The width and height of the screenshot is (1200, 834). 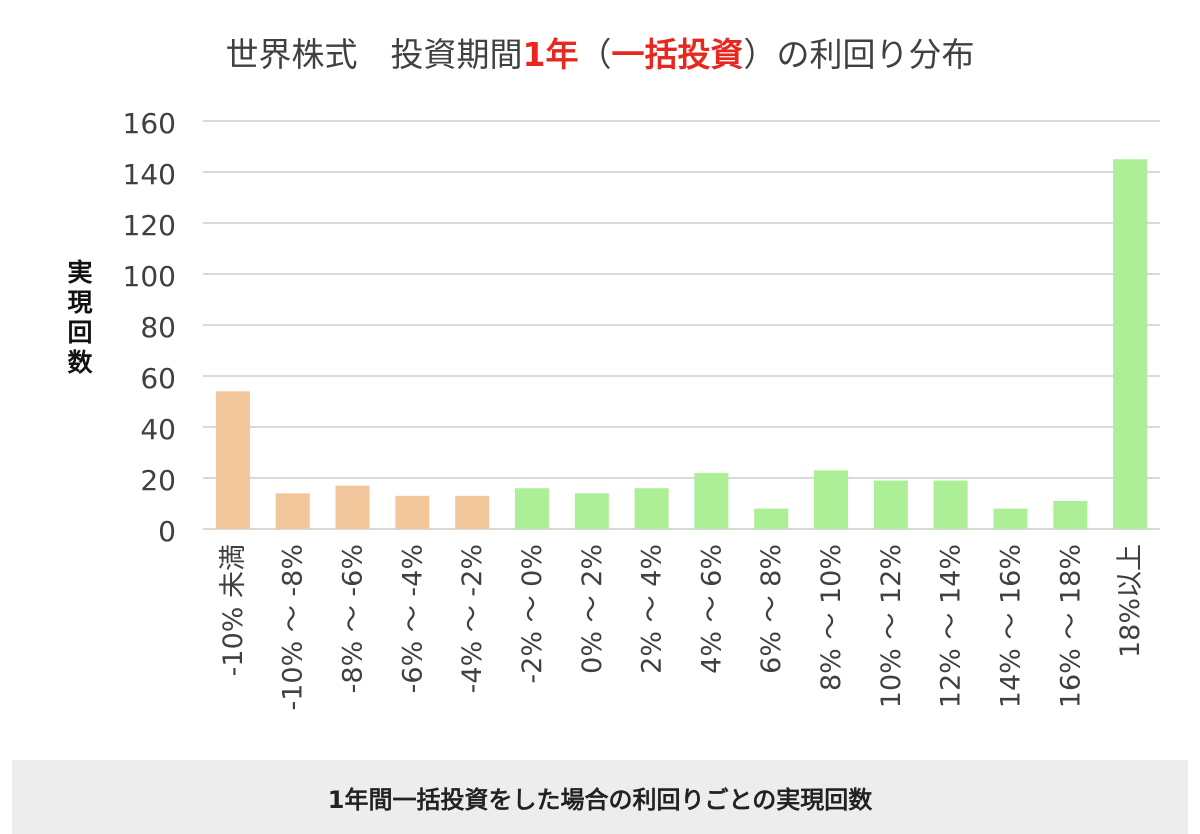 I want to click on x-tick-label: 8% ～ 10%, so click(x=831, y=617).